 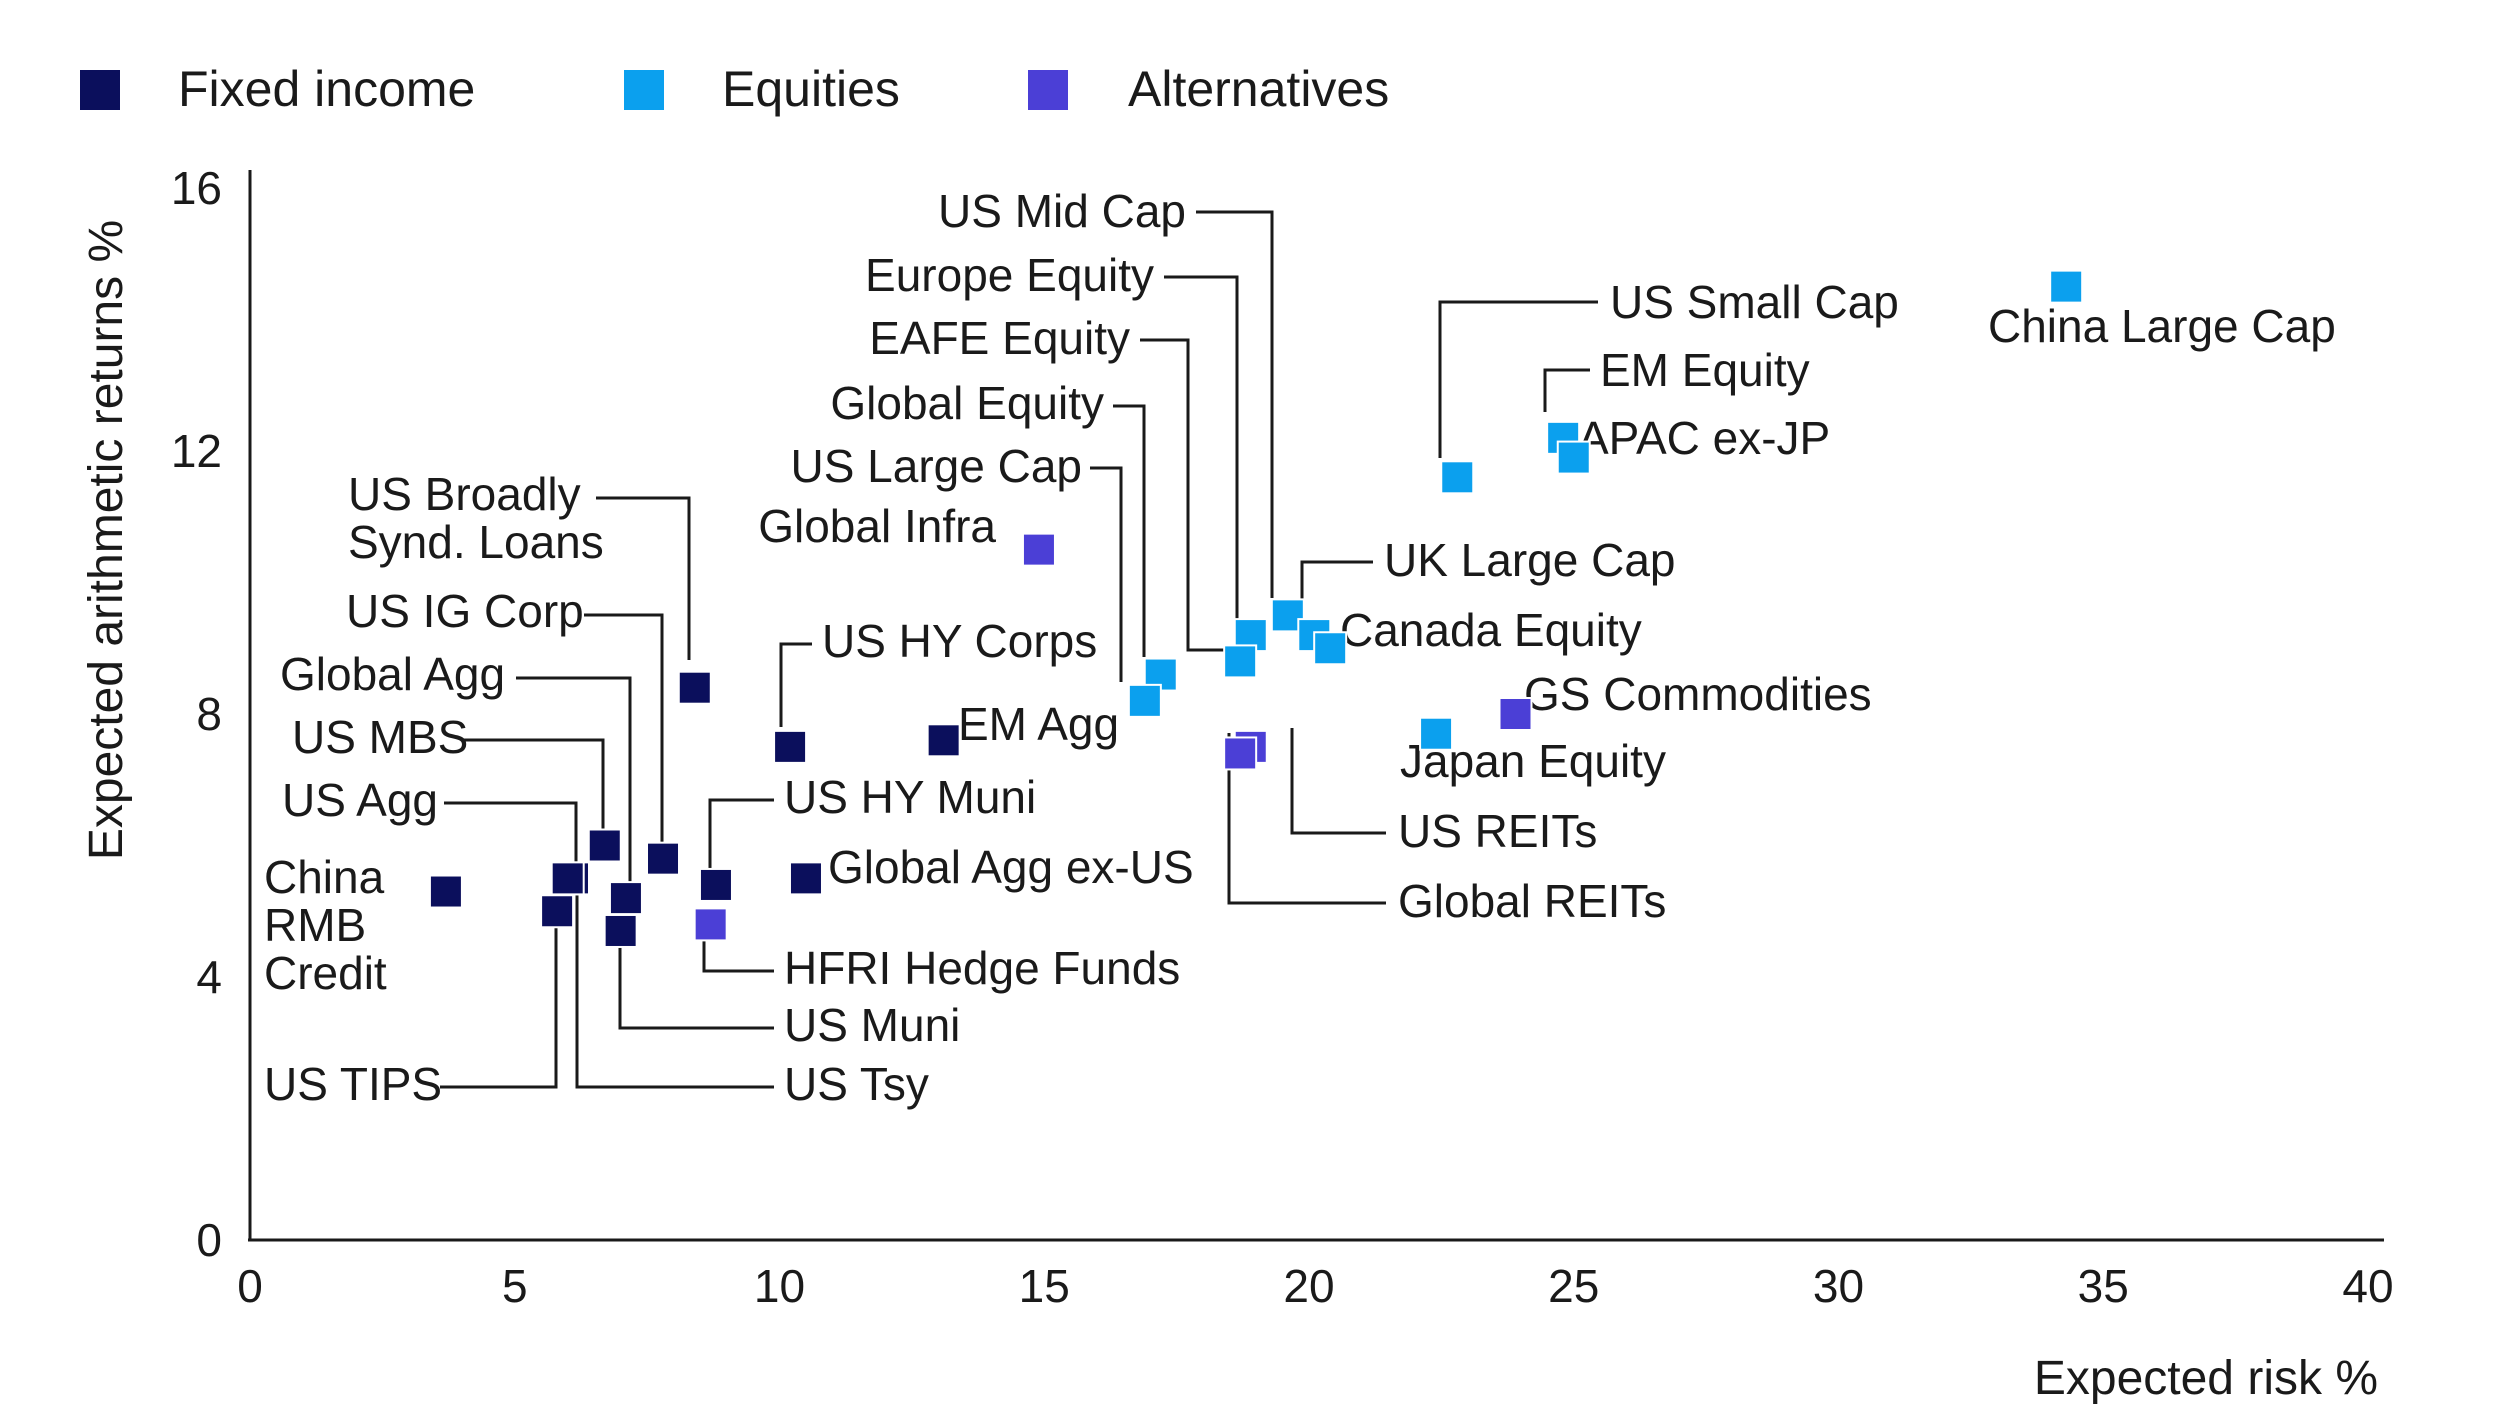 I want to click on x-tick-label-40: 40, so click(x=2367, y=1286).